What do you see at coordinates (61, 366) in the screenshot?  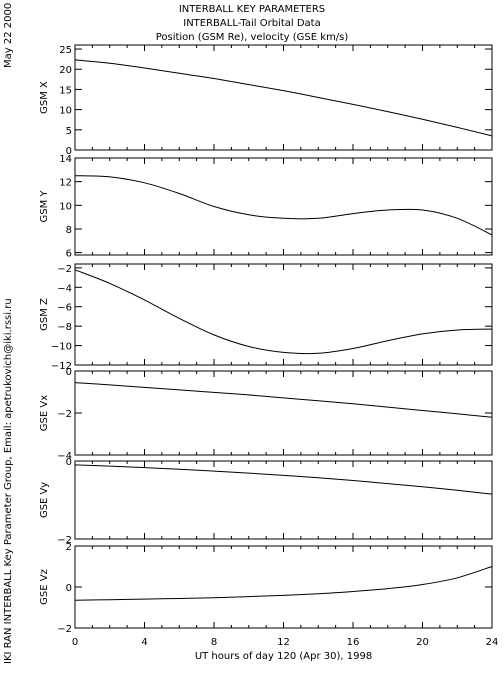 I see `y-tick-label: −12` at bounding box center [61, 366].